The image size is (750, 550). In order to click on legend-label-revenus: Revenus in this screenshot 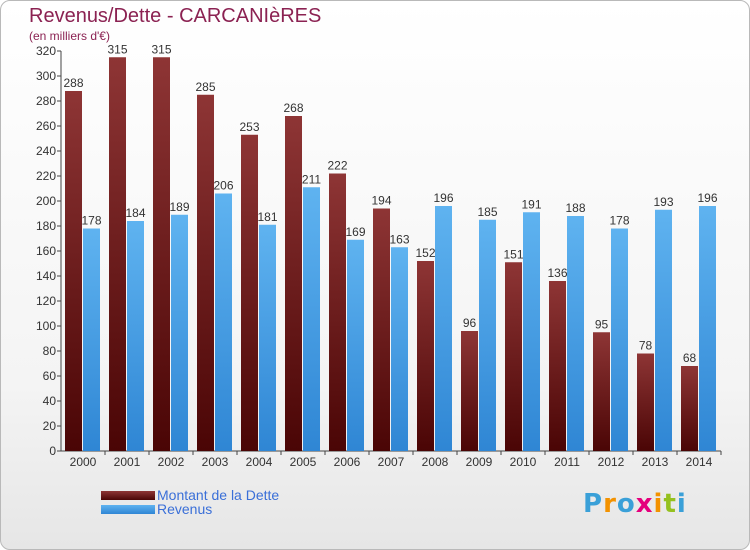, I will do `click(185, 509)`.